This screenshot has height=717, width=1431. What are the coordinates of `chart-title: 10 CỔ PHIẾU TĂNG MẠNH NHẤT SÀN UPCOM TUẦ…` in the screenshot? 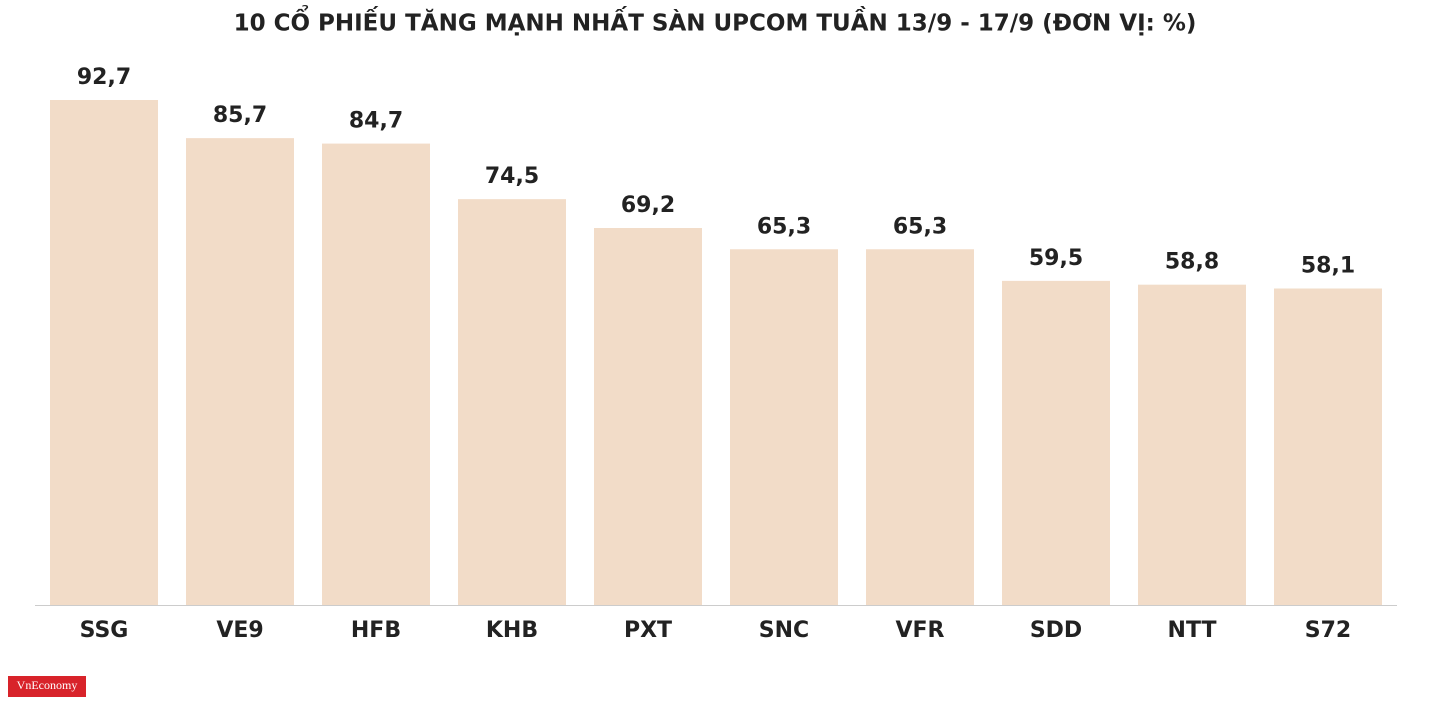 It's located at (715, 21).